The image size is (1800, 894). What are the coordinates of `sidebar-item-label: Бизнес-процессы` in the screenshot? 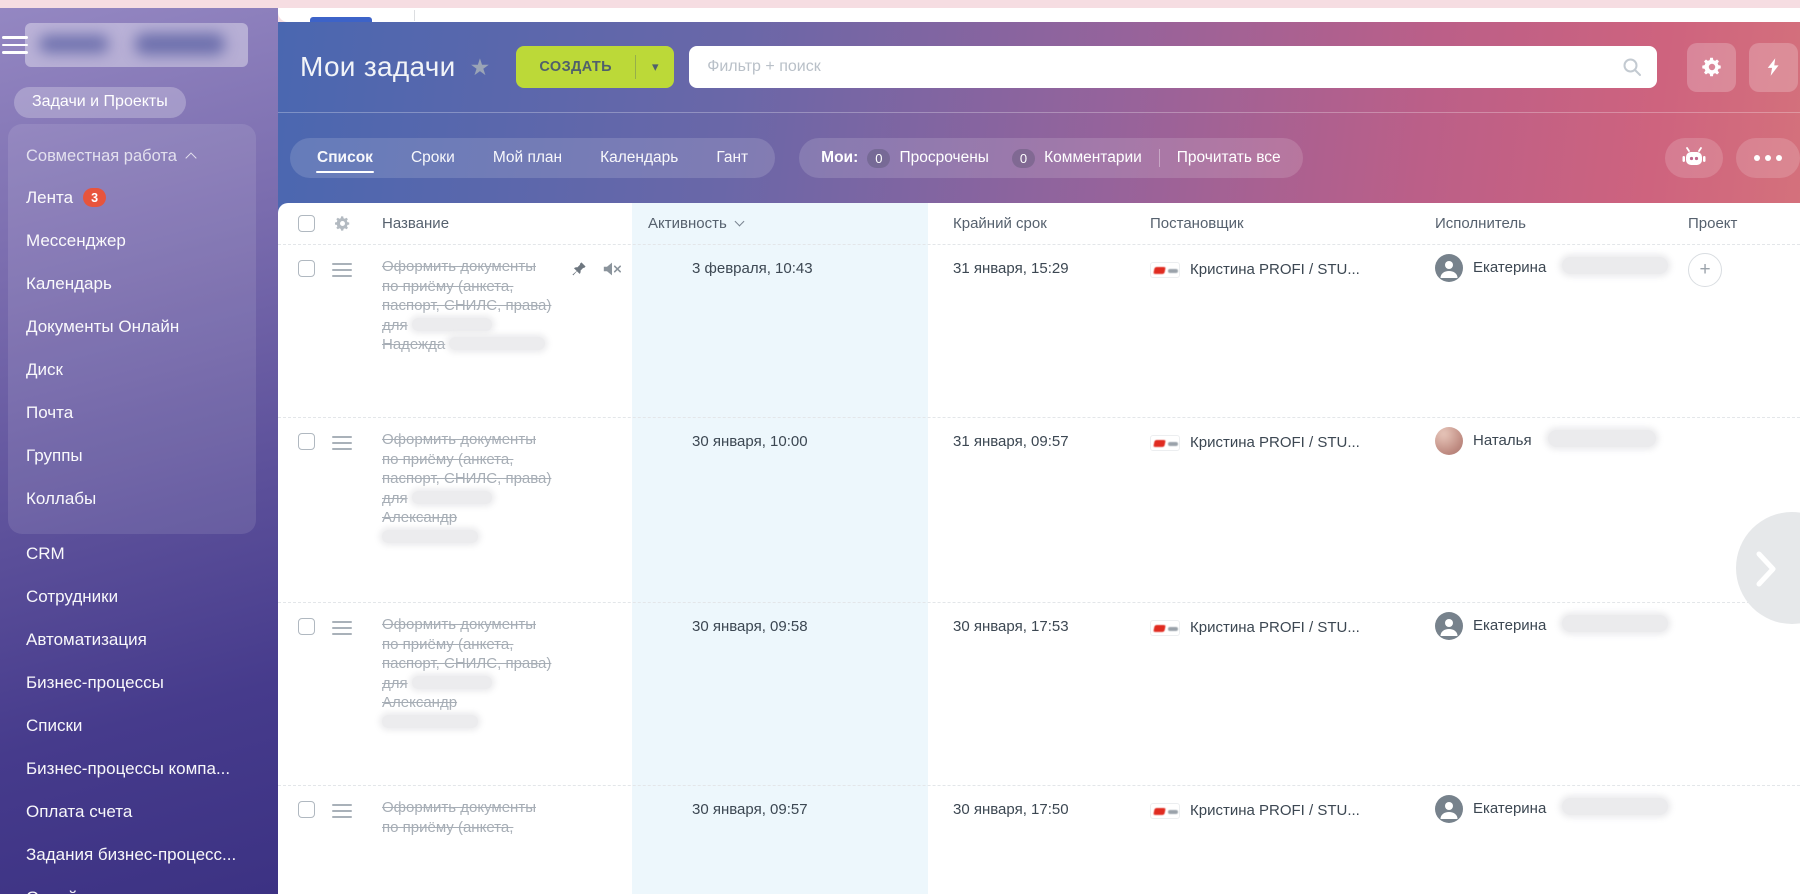 It's located at (95, 682).